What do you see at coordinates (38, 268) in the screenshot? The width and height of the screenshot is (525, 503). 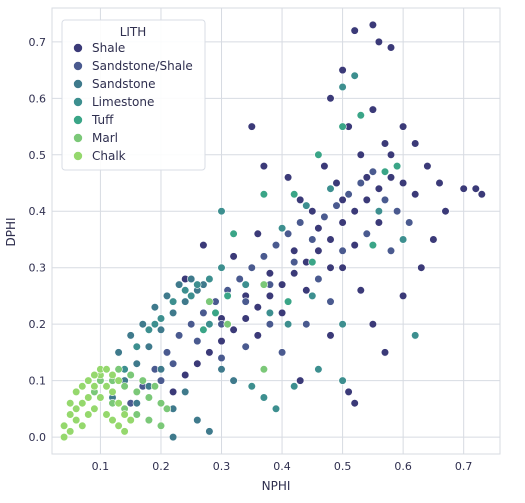 I see `y-tick-label: 0.3` at bounding box center [38, 268].